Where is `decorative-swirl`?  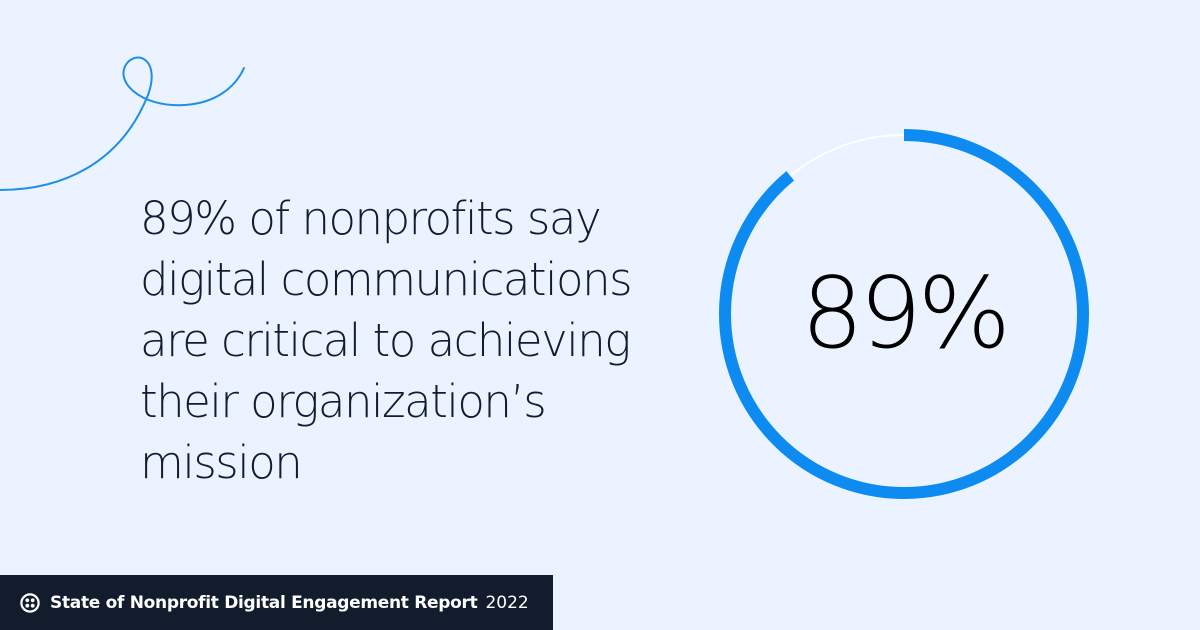
decorative-swirl is located at coordinates (122, 123).